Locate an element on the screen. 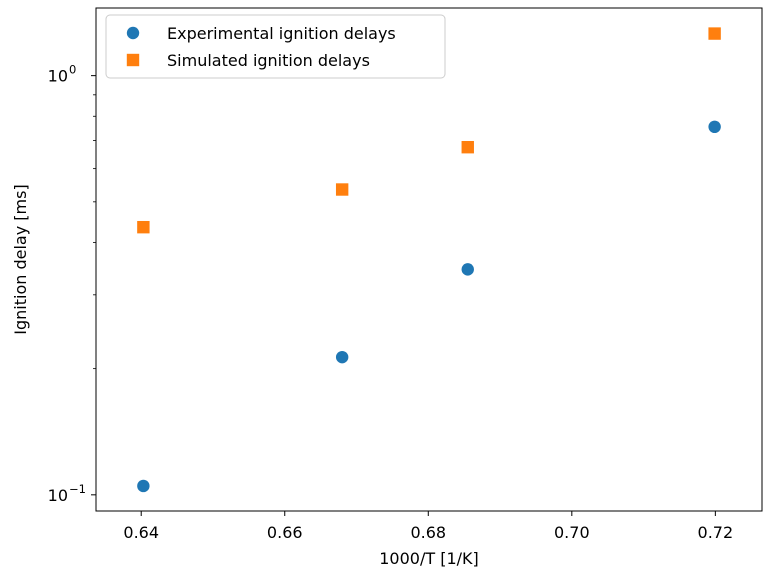 Image resolution: width=763 pixels, height=569 pixels. y-axis-label: Ignition delay [ms] is located at coordinates (20, 259).